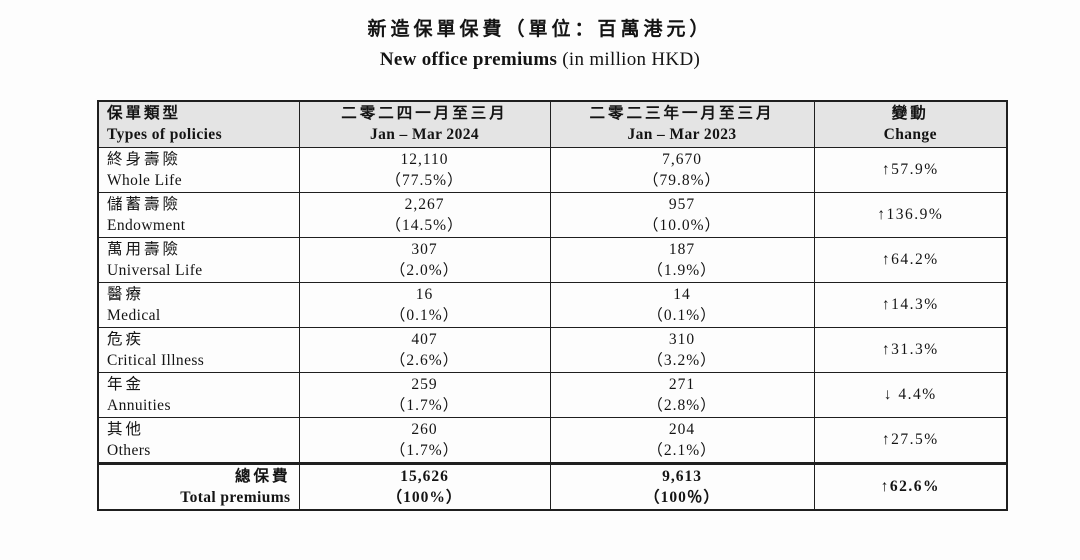 Image resolution: width=1080 pixels, height=560 pixels. Describe the element at coordinates (682, 249) in the screenshot. I see `premium-2023-value: 187` at that location.